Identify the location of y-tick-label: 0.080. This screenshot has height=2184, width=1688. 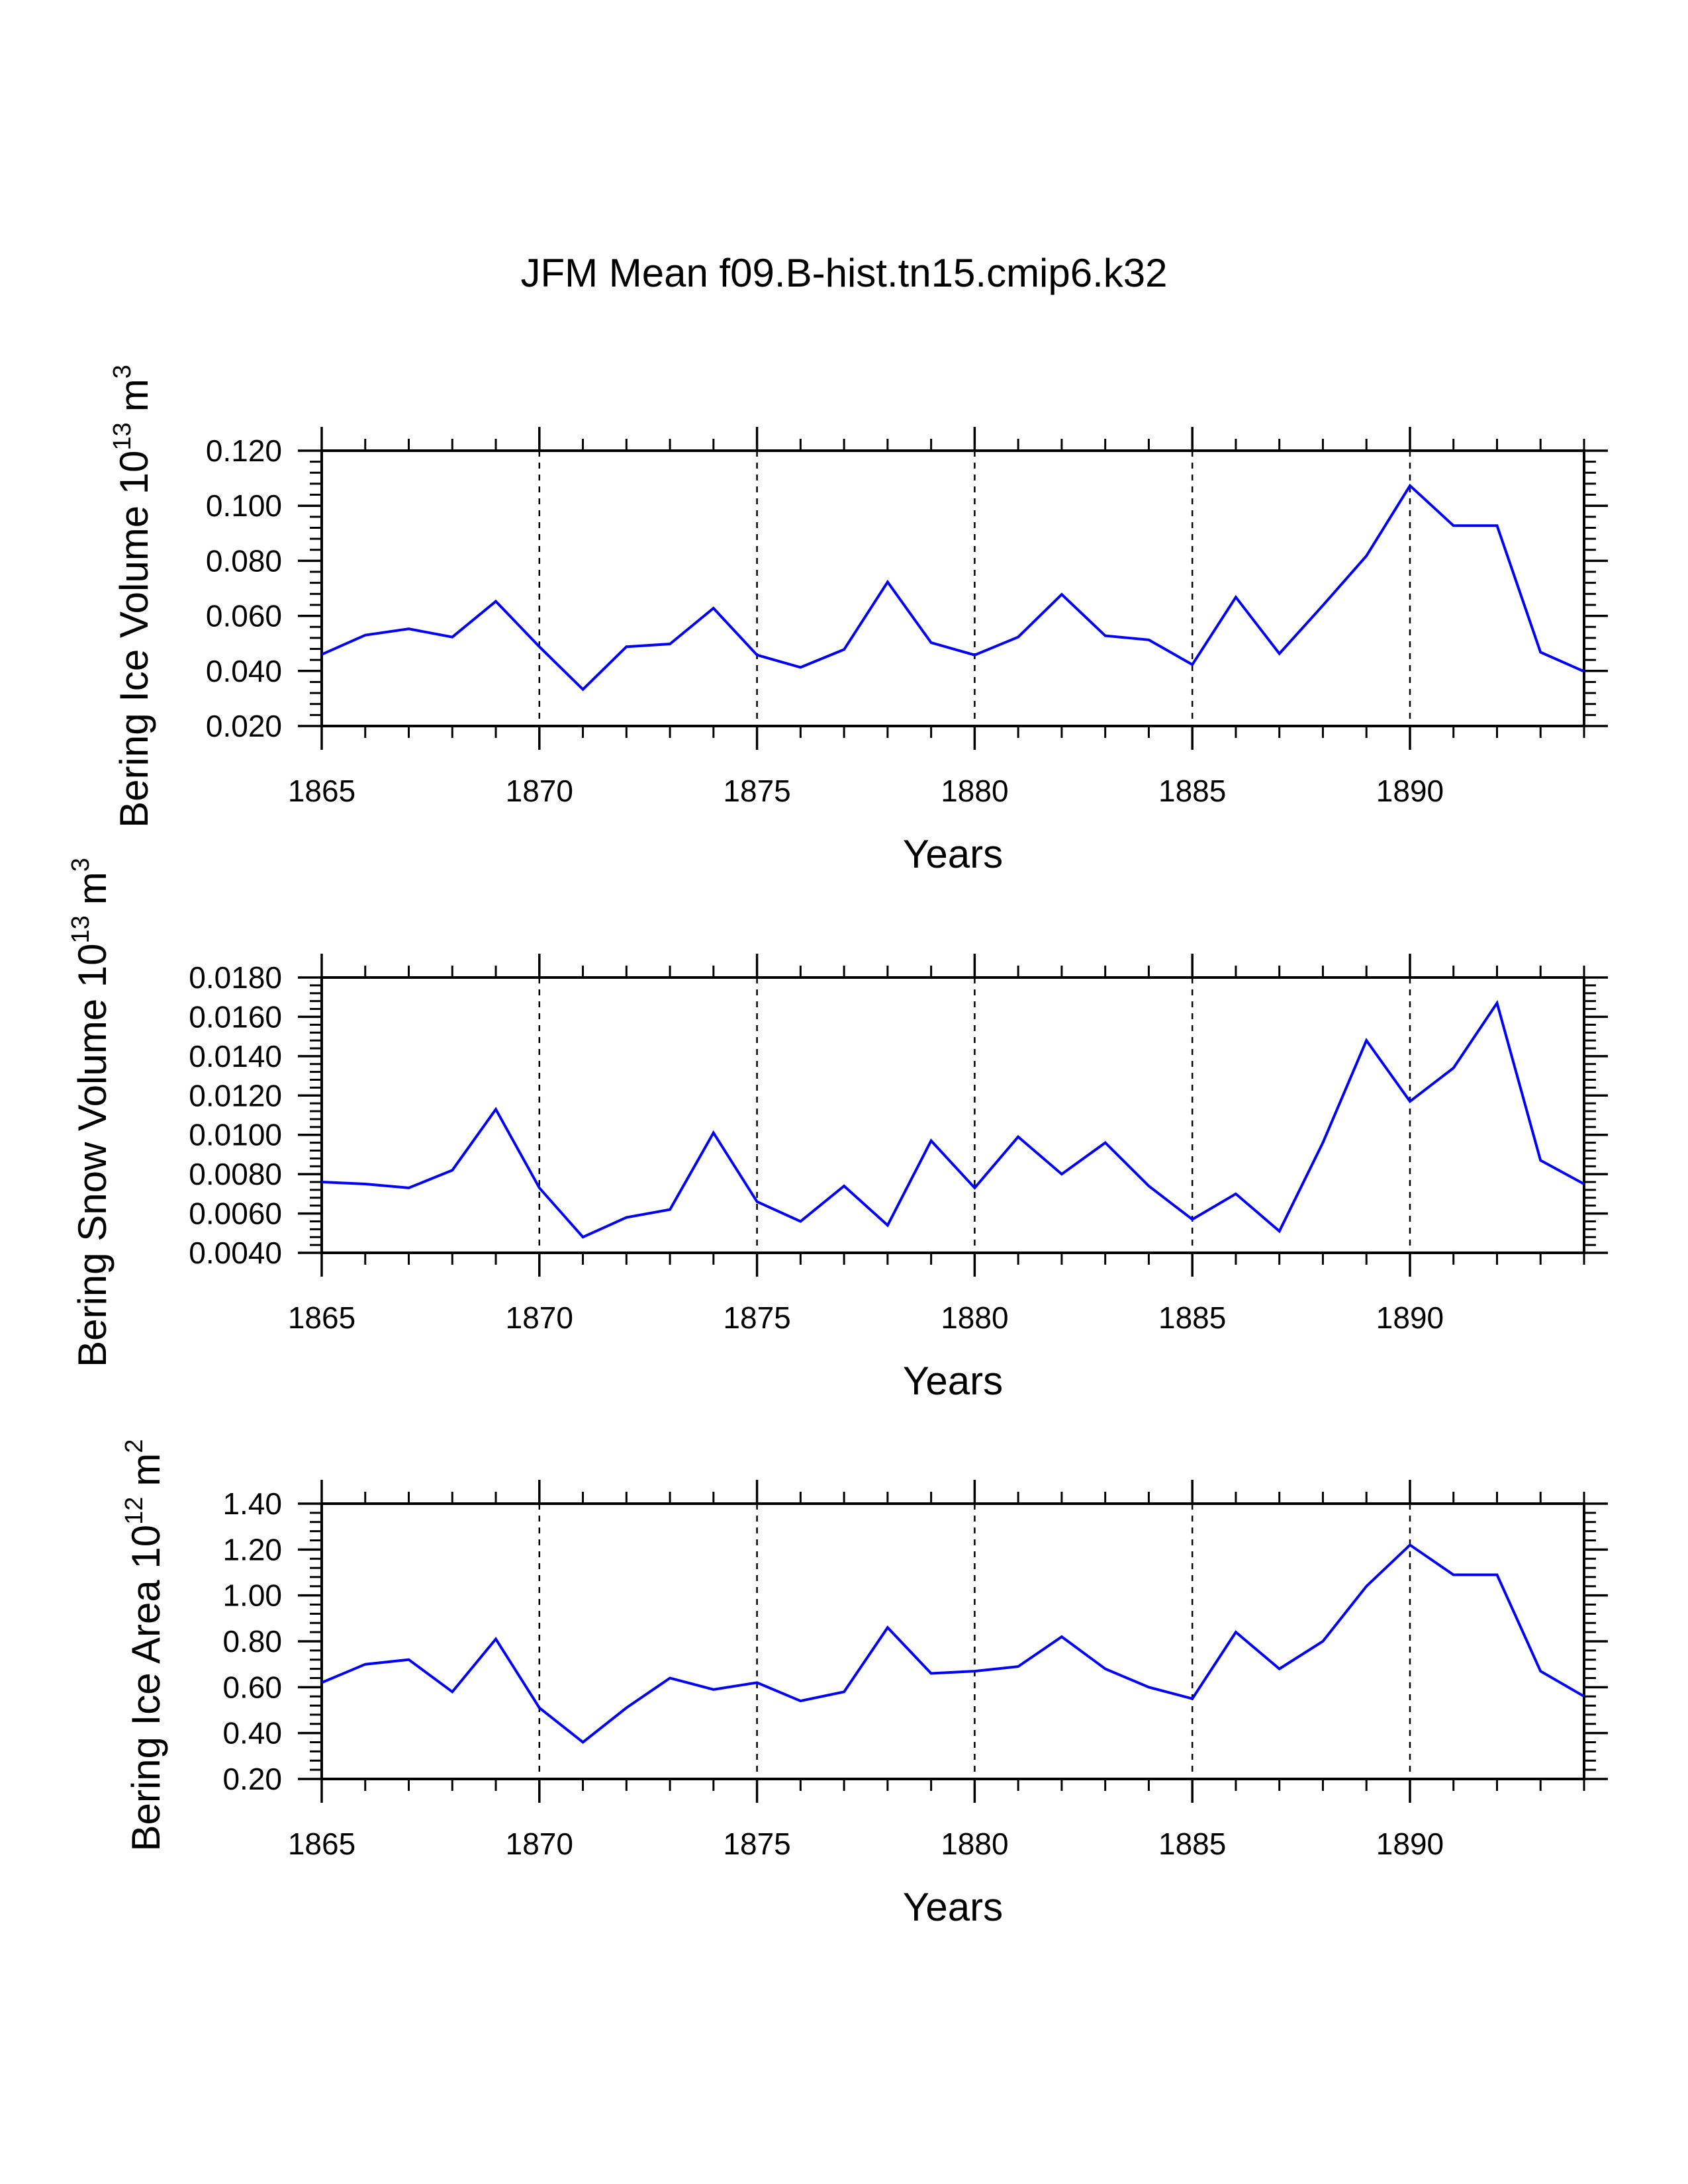
(244, 560).